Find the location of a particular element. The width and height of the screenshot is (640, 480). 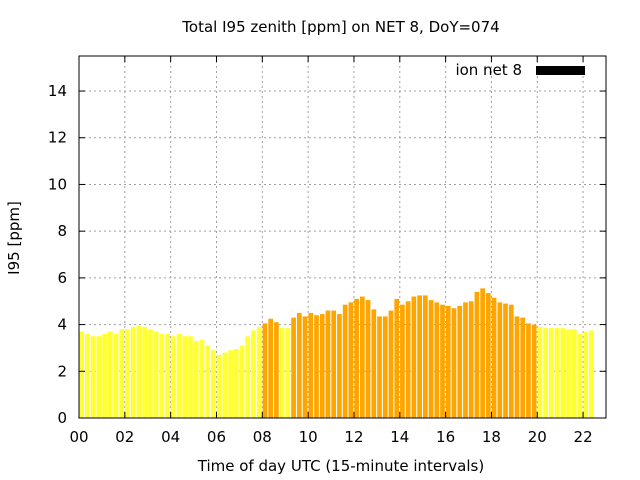

y-tick-label: 2 is located at coordinates (62, 371).